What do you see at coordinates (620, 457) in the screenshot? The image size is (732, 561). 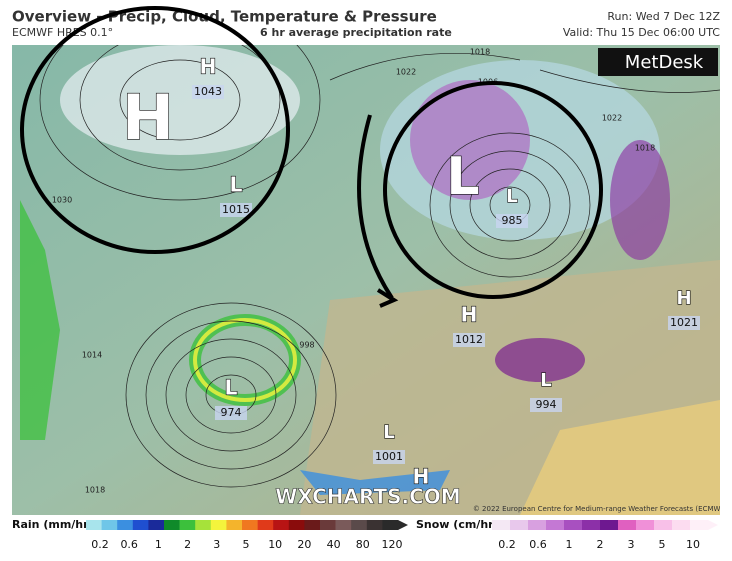 I see `land-south` at bounding box center [620, 457].